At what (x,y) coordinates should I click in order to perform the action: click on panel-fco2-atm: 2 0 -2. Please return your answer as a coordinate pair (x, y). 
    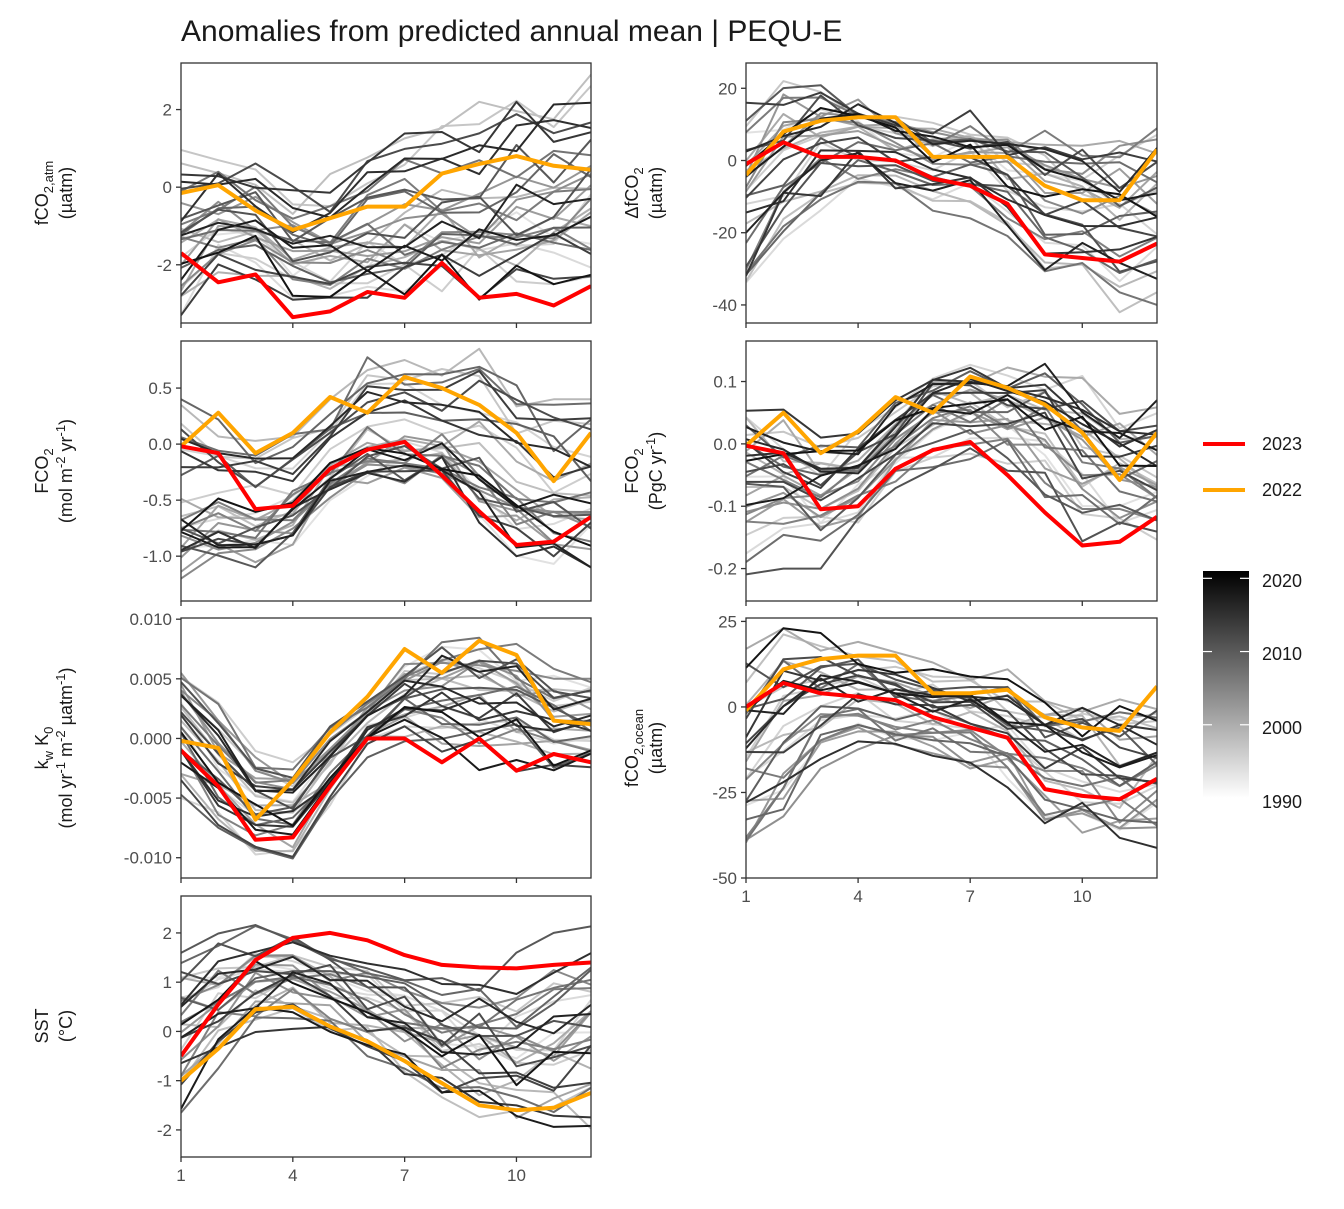
    Looking at the image, I should click on (374, 195).